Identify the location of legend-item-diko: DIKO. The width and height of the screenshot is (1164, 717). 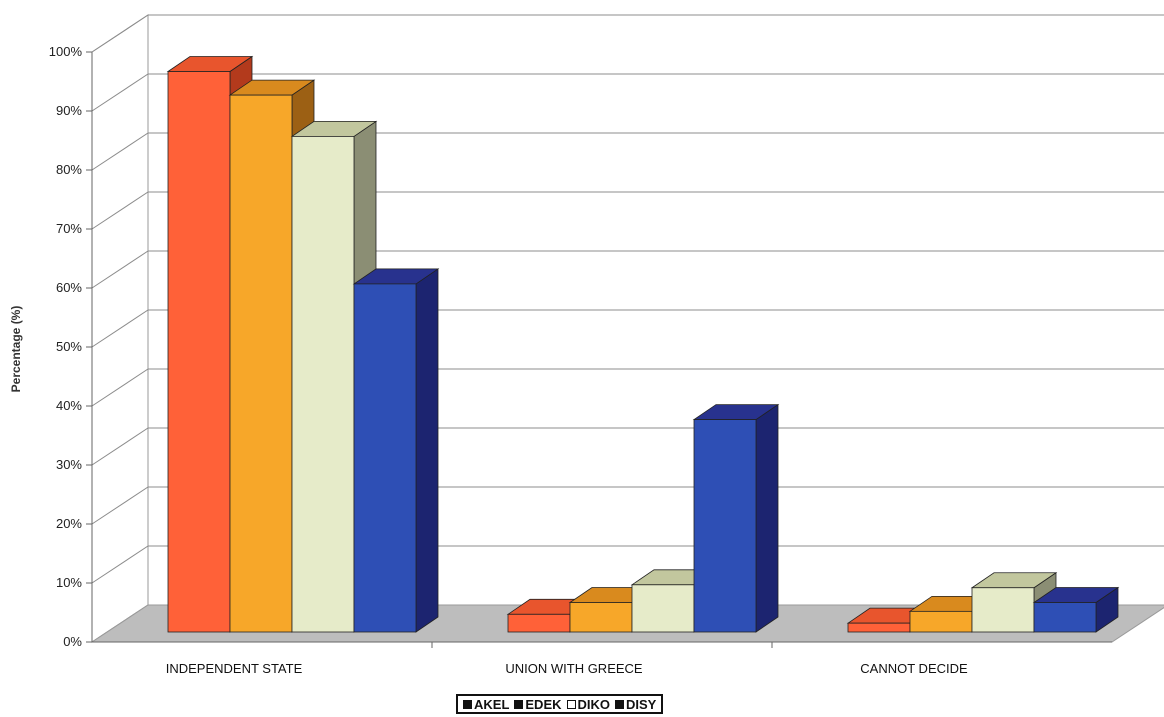
(588, 704).